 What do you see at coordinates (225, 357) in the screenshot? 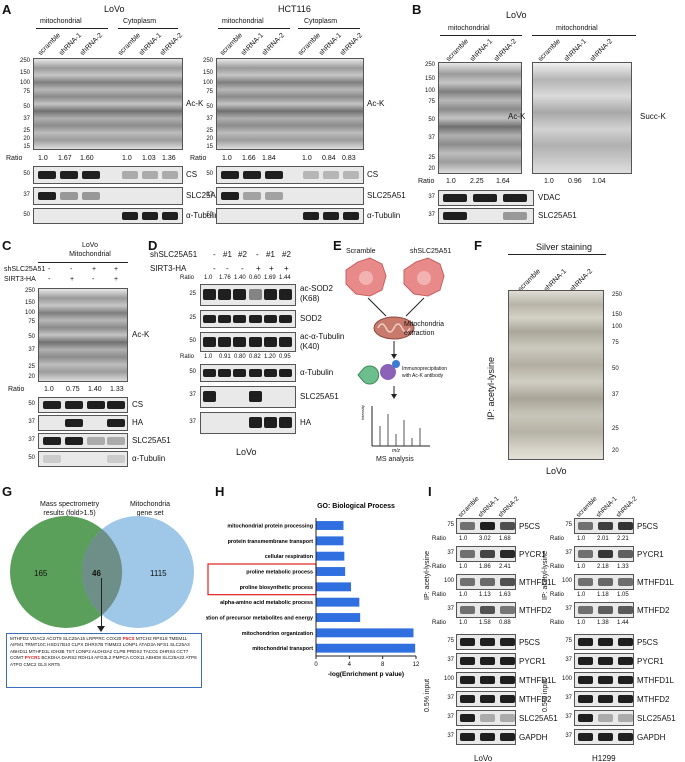
I see `d-ratio2-2: 0.91` at bounding box center [225, 357].